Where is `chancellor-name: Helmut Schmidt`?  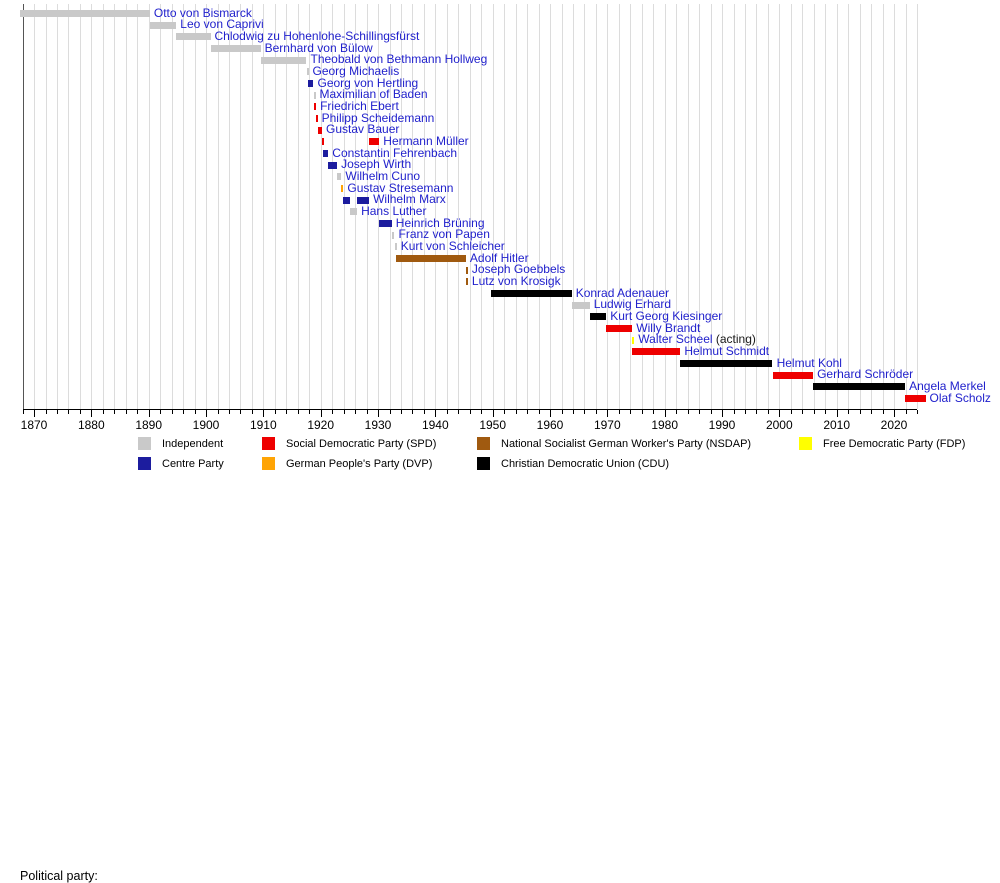
chancellor-name: Helmut Schmidt is located at coordinates (727, 350).